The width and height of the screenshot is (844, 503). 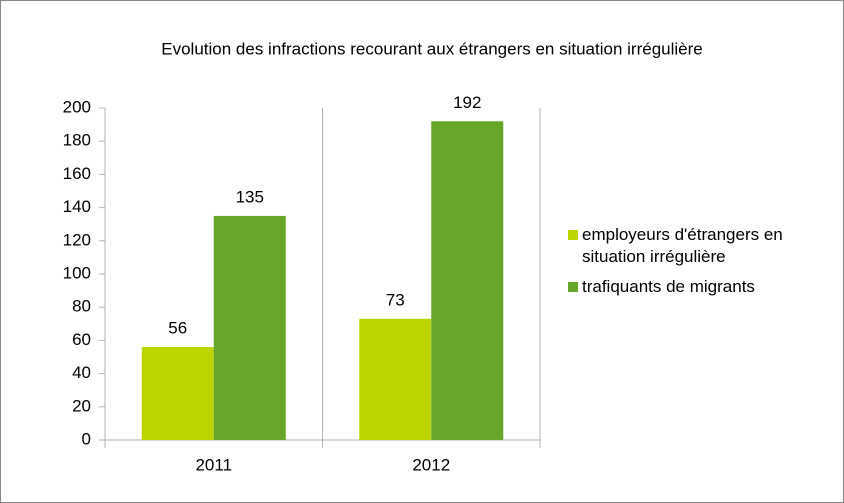 What do you see at coordinates (77, 206) in the screenshot?
I see `y-tick-label: 140` at bounding box center [77, 206].